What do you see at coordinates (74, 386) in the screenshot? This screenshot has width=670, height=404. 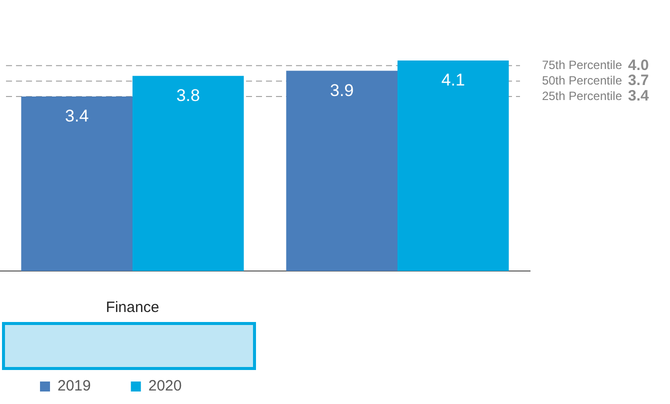 I see `legend-label: 2019` at bounding box center [74, 386].